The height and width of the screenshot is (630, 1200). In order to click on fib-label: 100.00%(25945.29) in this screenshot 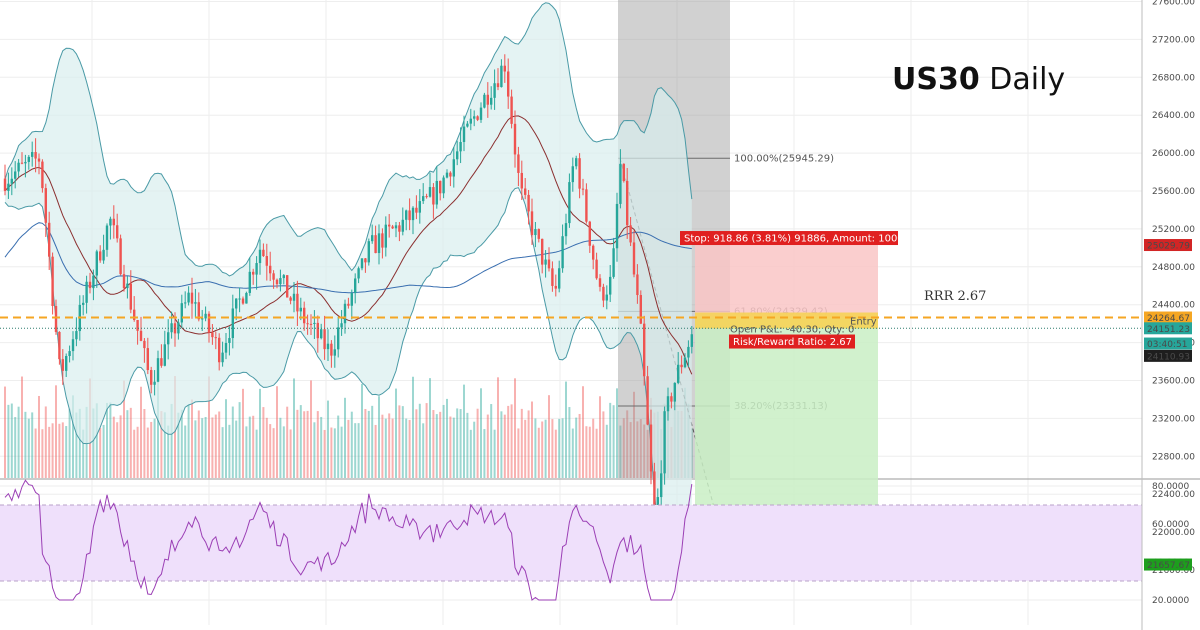, I will do `click(784, 158)`.